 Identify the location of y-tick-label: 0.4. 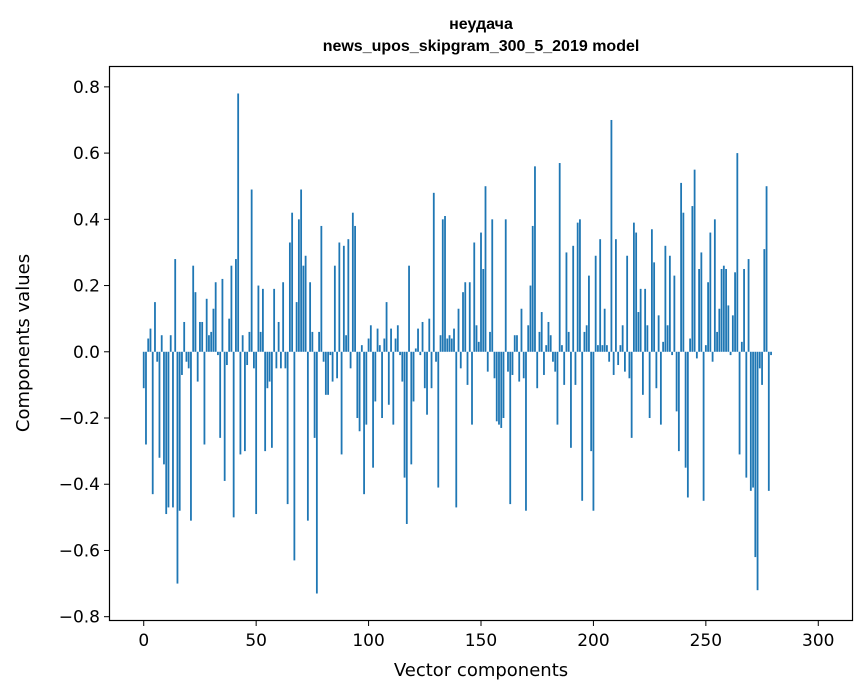
(86, 220).